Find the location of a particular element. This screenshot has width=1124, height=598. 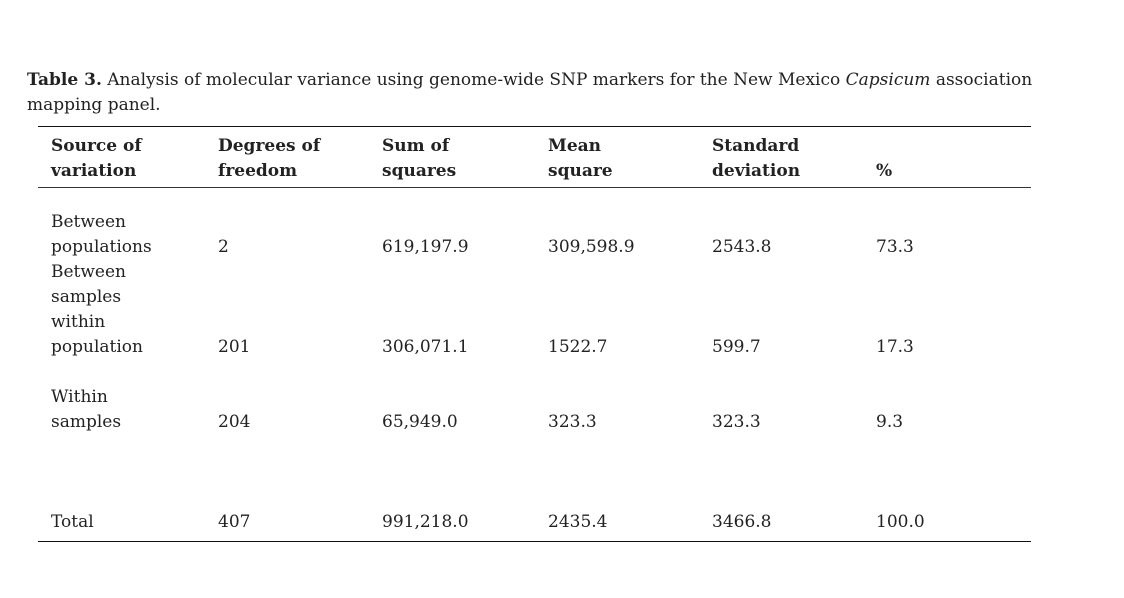

row2-df: 201 is located at coordinates (234, 347).